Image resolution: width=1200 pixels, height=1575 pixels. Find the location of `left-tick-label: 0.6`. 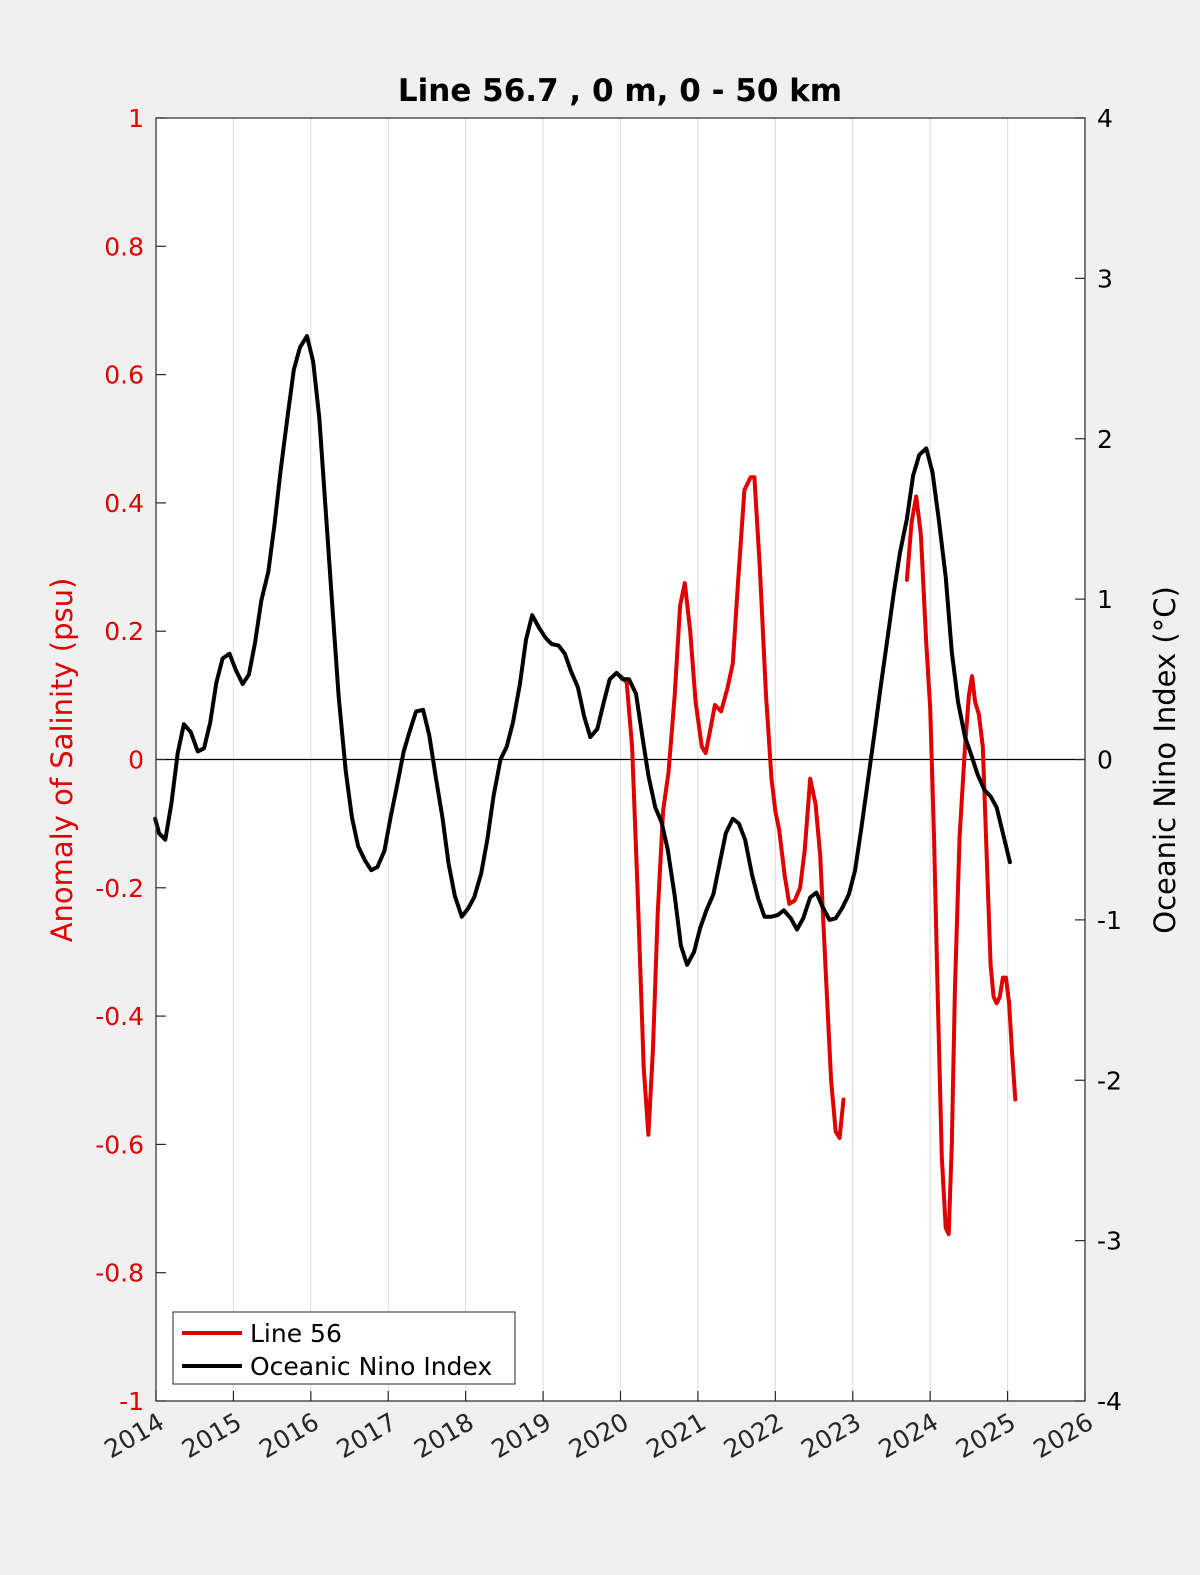

left-tick-label: 0.6 is located at coordinates (124, 375).